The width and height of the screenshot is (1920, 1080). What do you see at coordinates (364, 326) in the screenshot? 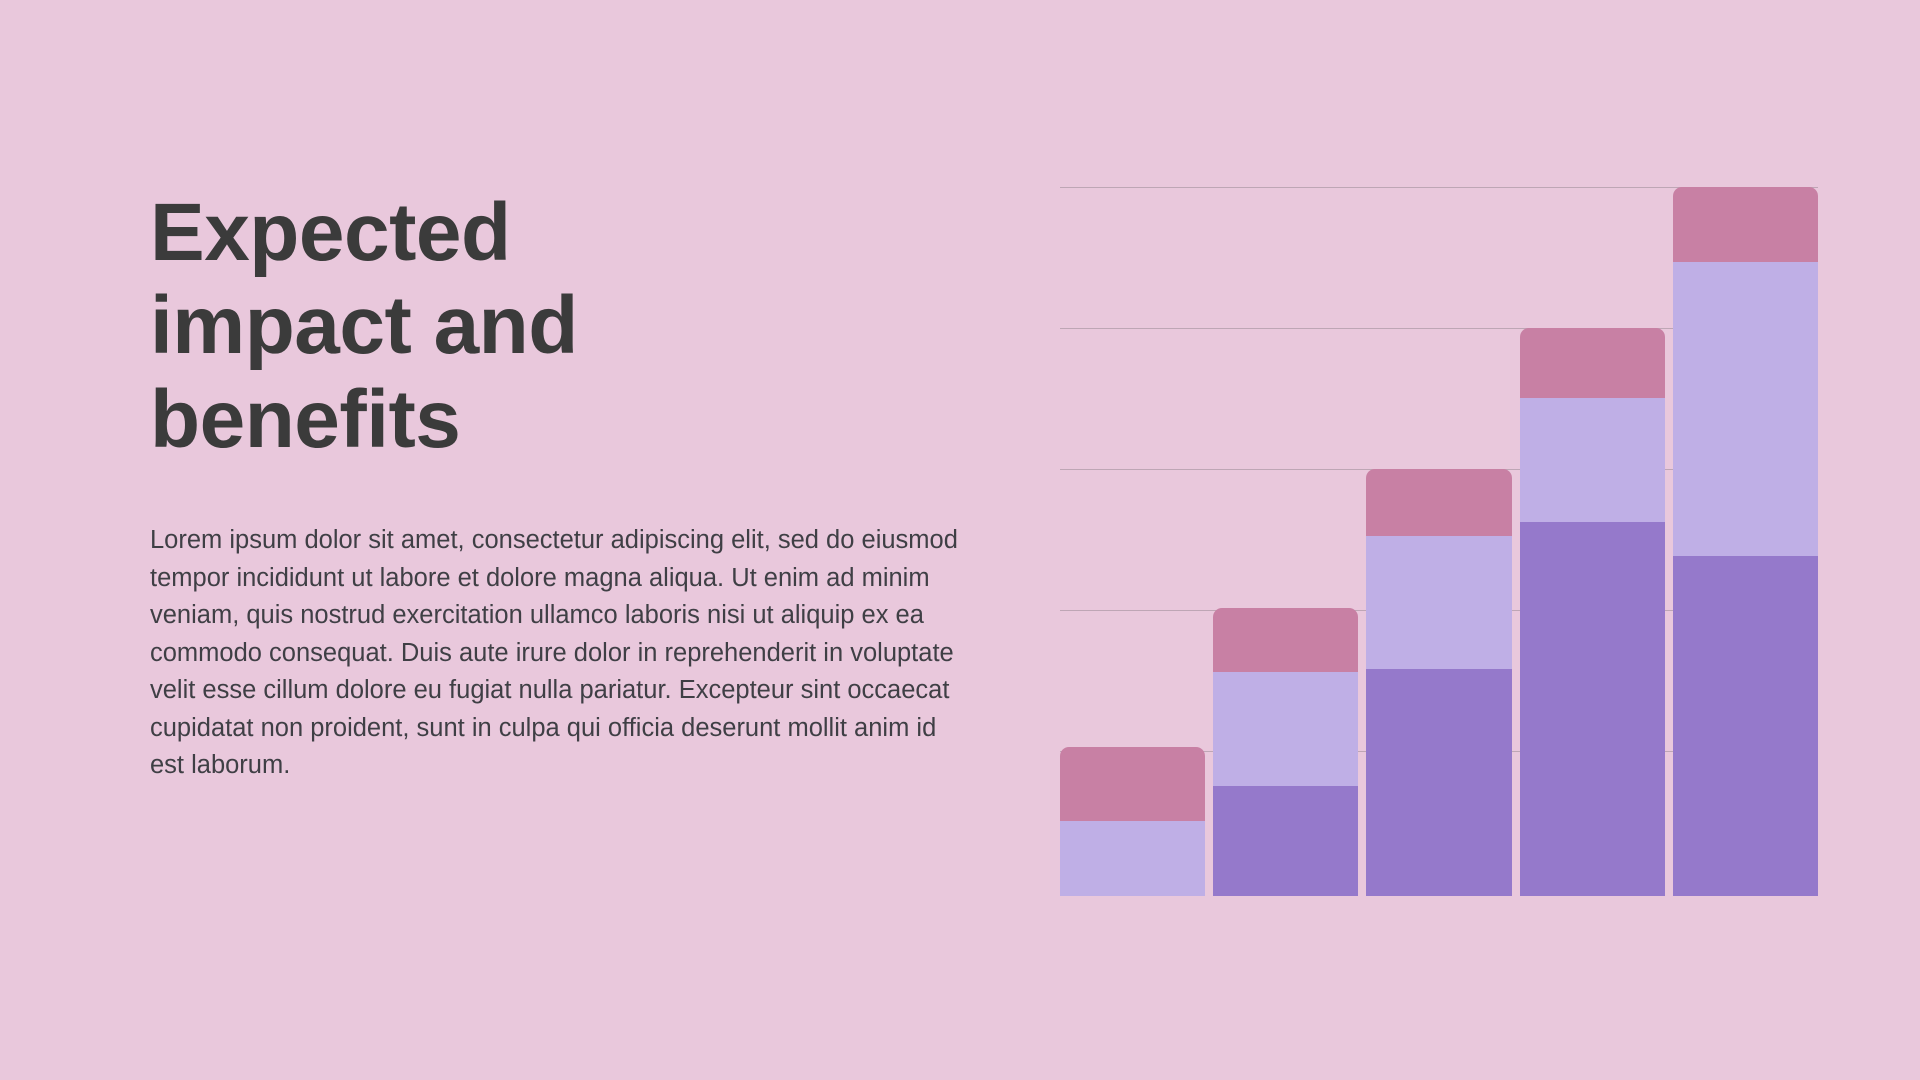
I see `page-title: Expected impact and benefits` at bounding box center [364, 326].